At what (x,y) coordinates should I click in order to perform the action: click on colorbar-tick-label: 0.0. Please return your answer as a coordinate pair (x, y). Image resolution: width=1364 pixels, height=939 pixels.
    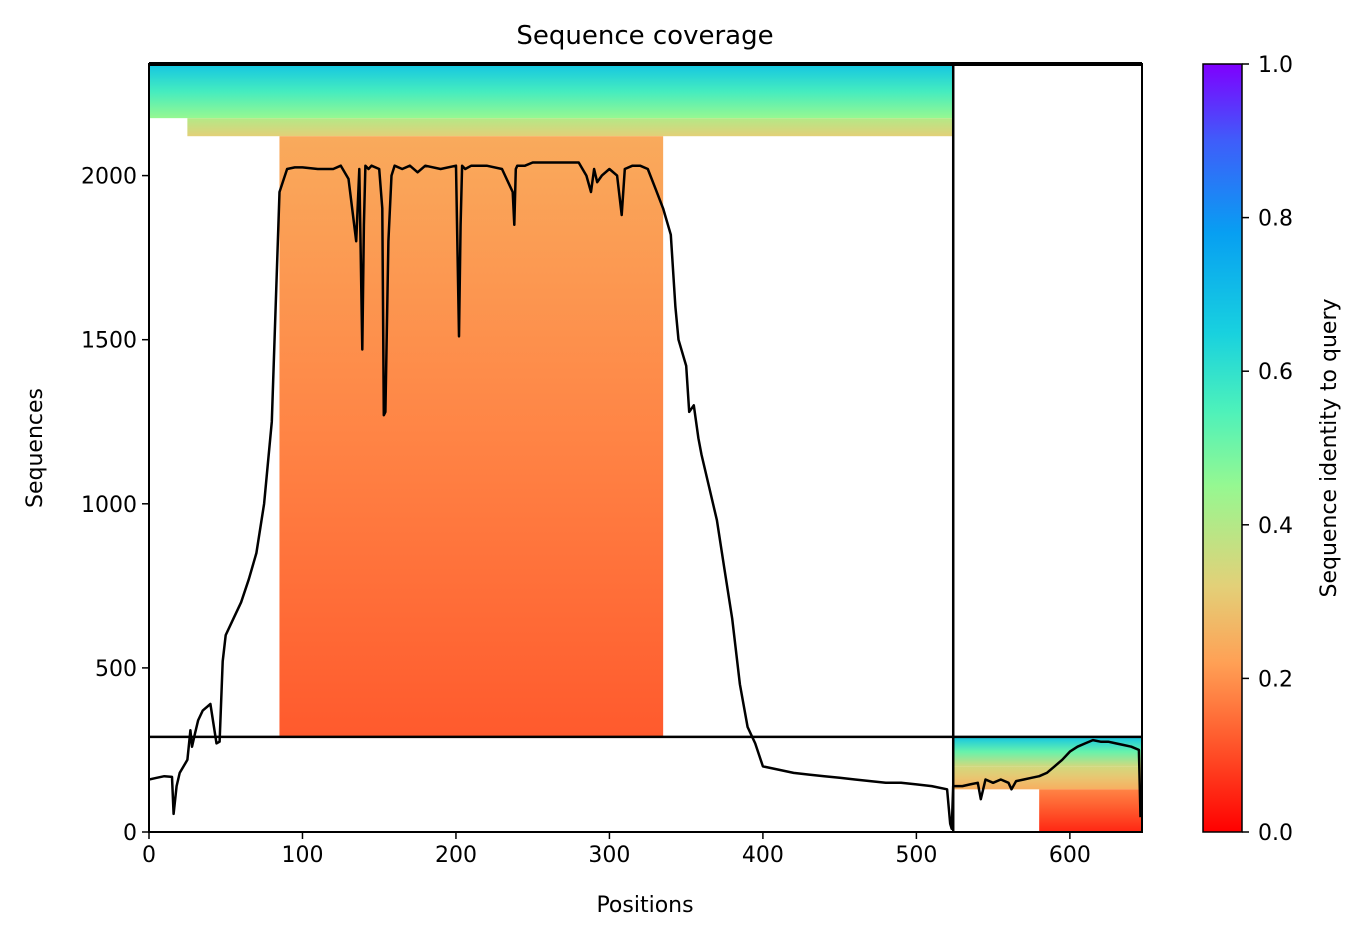
    Looking at the image, I should click on (1275, 833).